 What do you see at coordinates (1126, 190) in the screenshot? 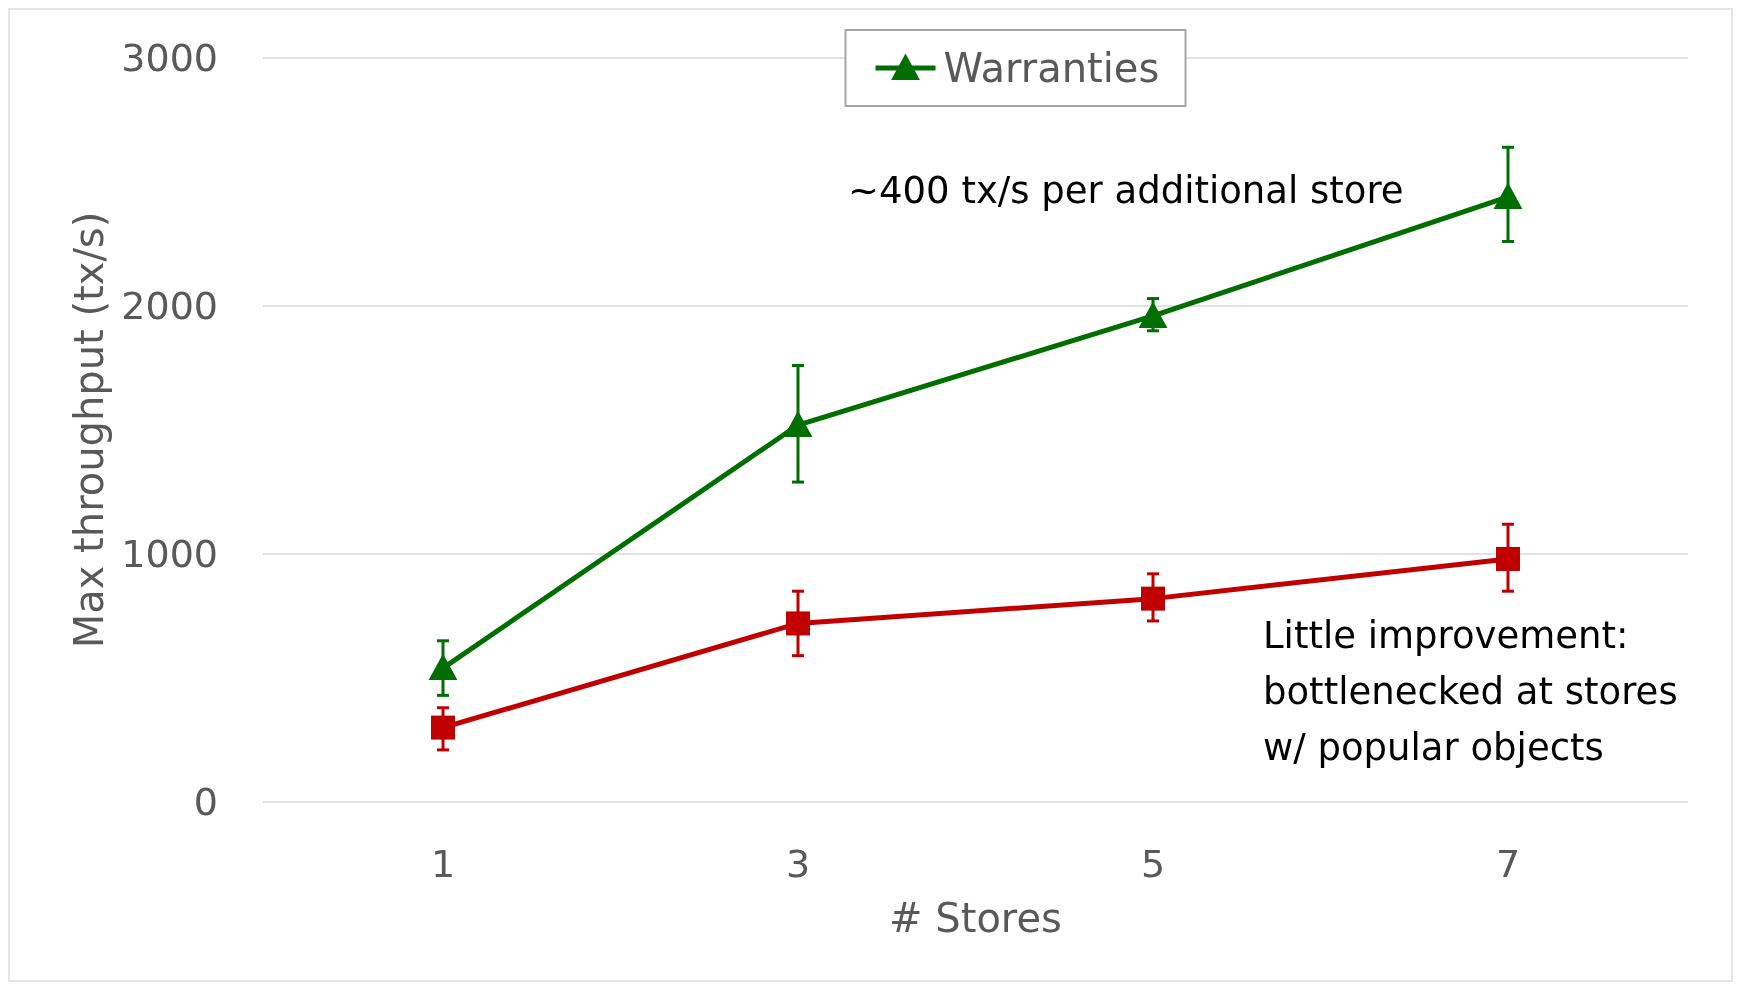
I see `annotation: ~400 tx/s per additional store` at bounding box center [1126, 190].